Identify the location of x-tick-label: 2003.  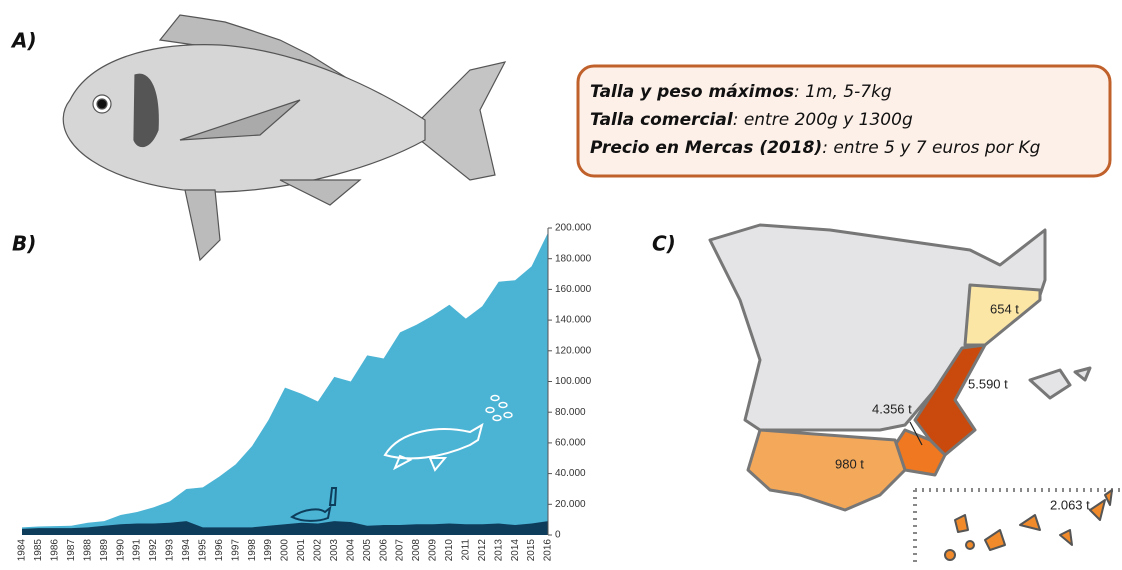
(334, 550).